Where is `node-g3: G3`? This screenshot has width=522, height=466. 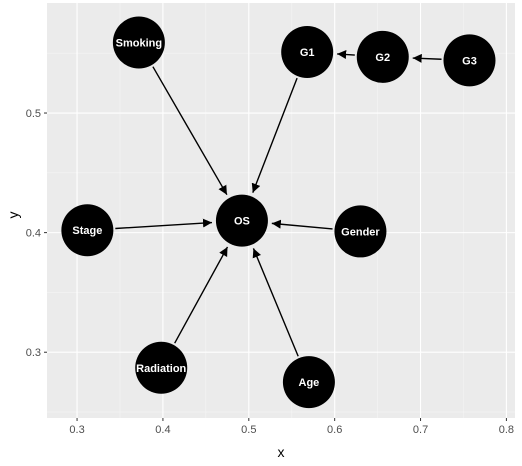
node-g3: G3 is located at coordinates (469, 60).